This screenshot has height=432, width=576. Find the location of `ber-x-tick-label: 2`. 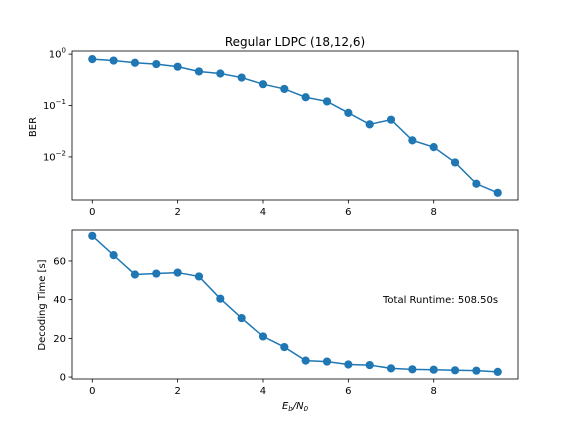

ber-x-tick-label: 2 is located at coordinates (177, 212).